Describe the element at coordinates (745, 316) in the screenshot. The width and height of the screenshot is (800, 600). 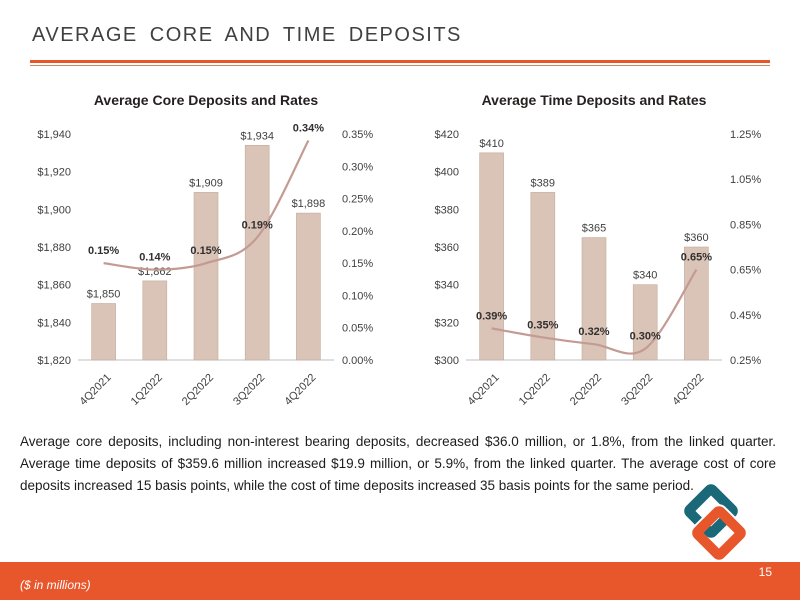
I see `svg-text: 0.45%` at that location.